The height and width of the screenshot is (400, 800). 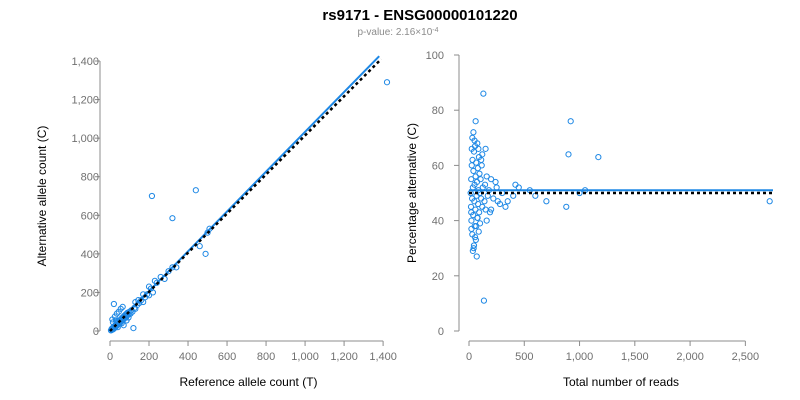 What do you see at coordinates (580, 357) in the screenshot?
I see `percentage-x-tick-label: 1,000` at bounding box center [580, 357].